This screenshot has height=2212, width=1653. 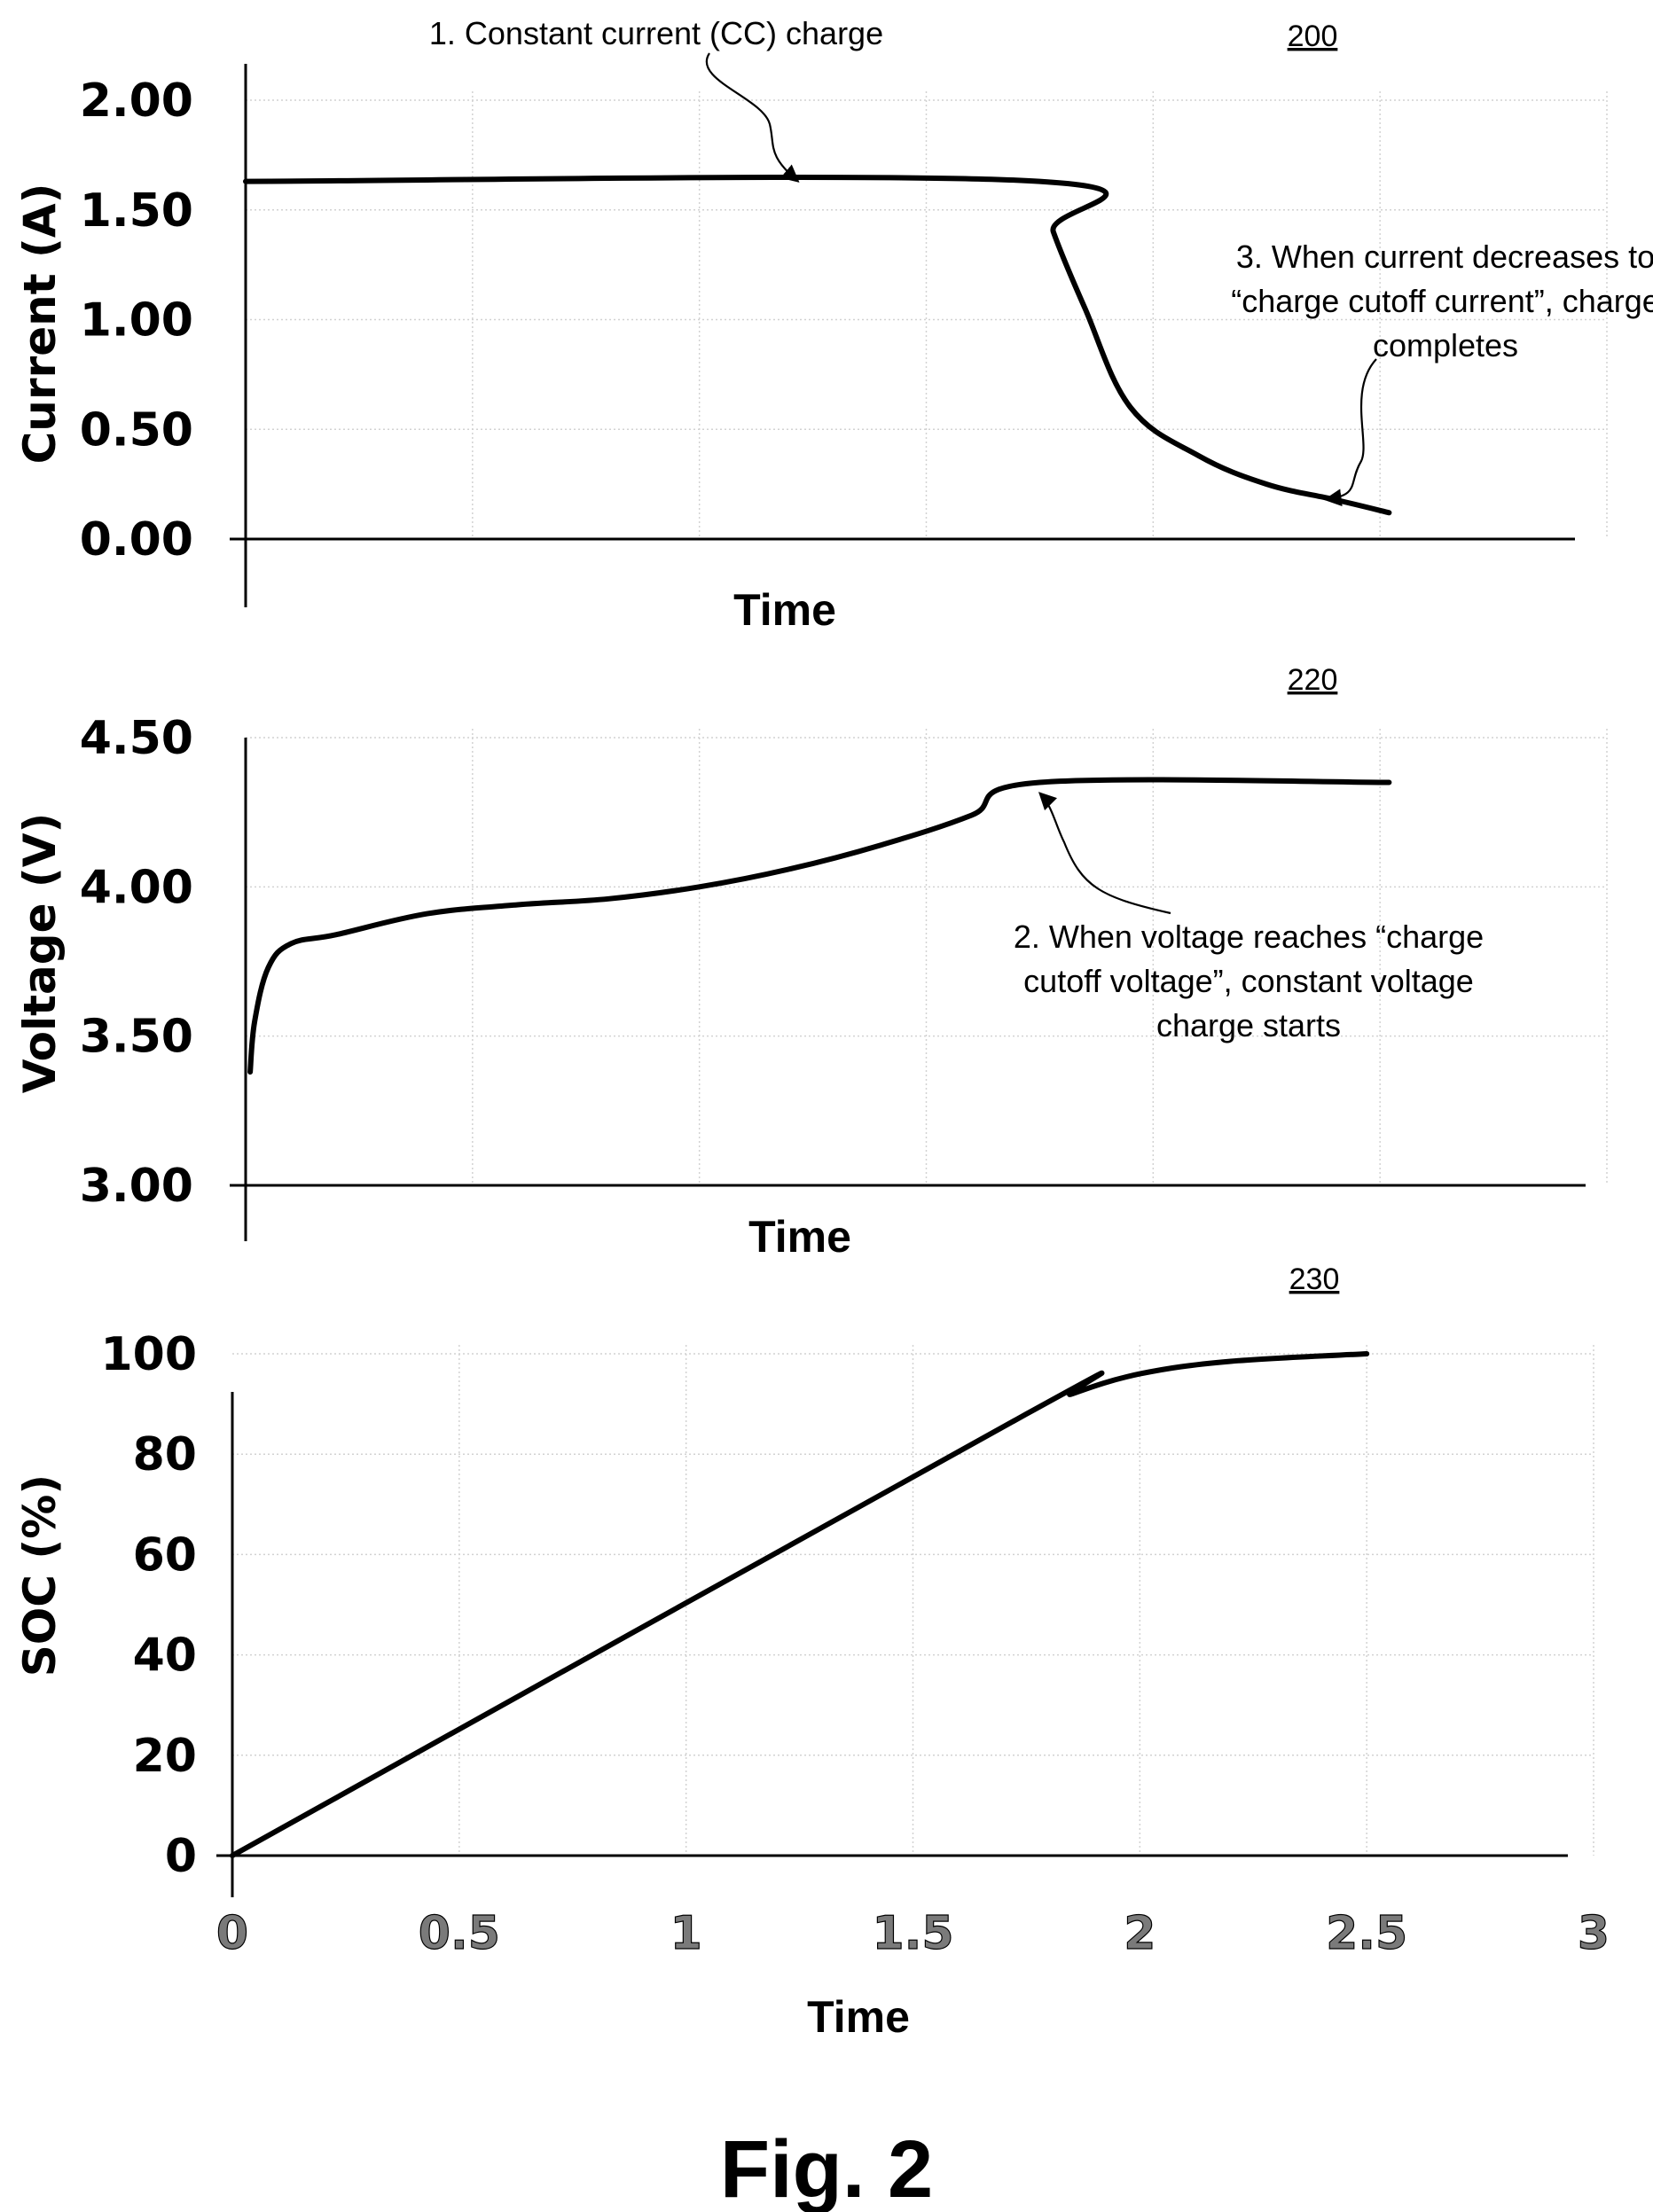 What do you see at coordinates (1248, 981) in the screenshot?
I see `annotation-text: cutoff voltage”, constant voltage` at bounding box center [1248, 981].